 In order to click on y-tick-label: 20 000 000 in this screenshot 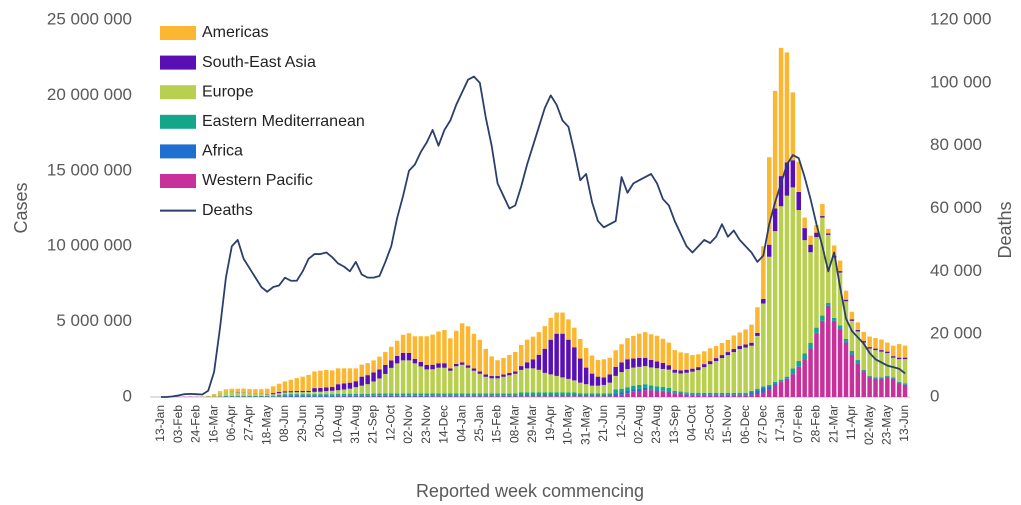, I will do `click(89, 94)`.